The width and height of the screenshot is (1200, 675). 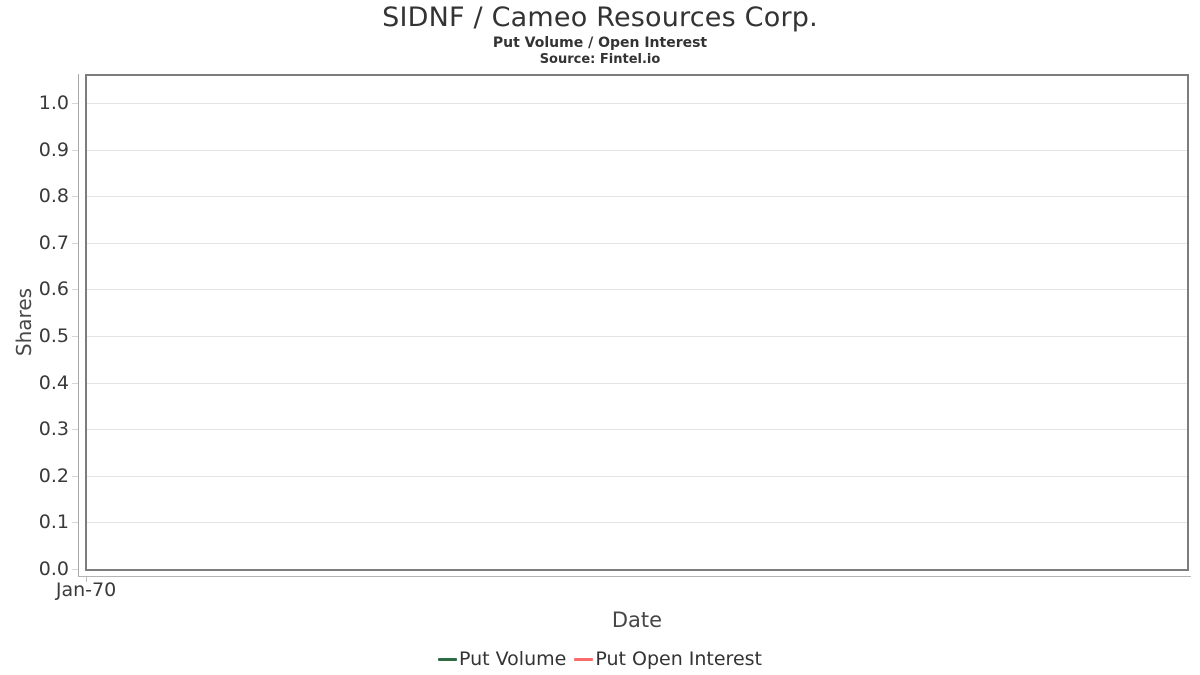 What do you see at coordinates (53, 289) in the screenshot?
I see `y-tick-label-0.6: 0.6` at bounding box center [53, 289].